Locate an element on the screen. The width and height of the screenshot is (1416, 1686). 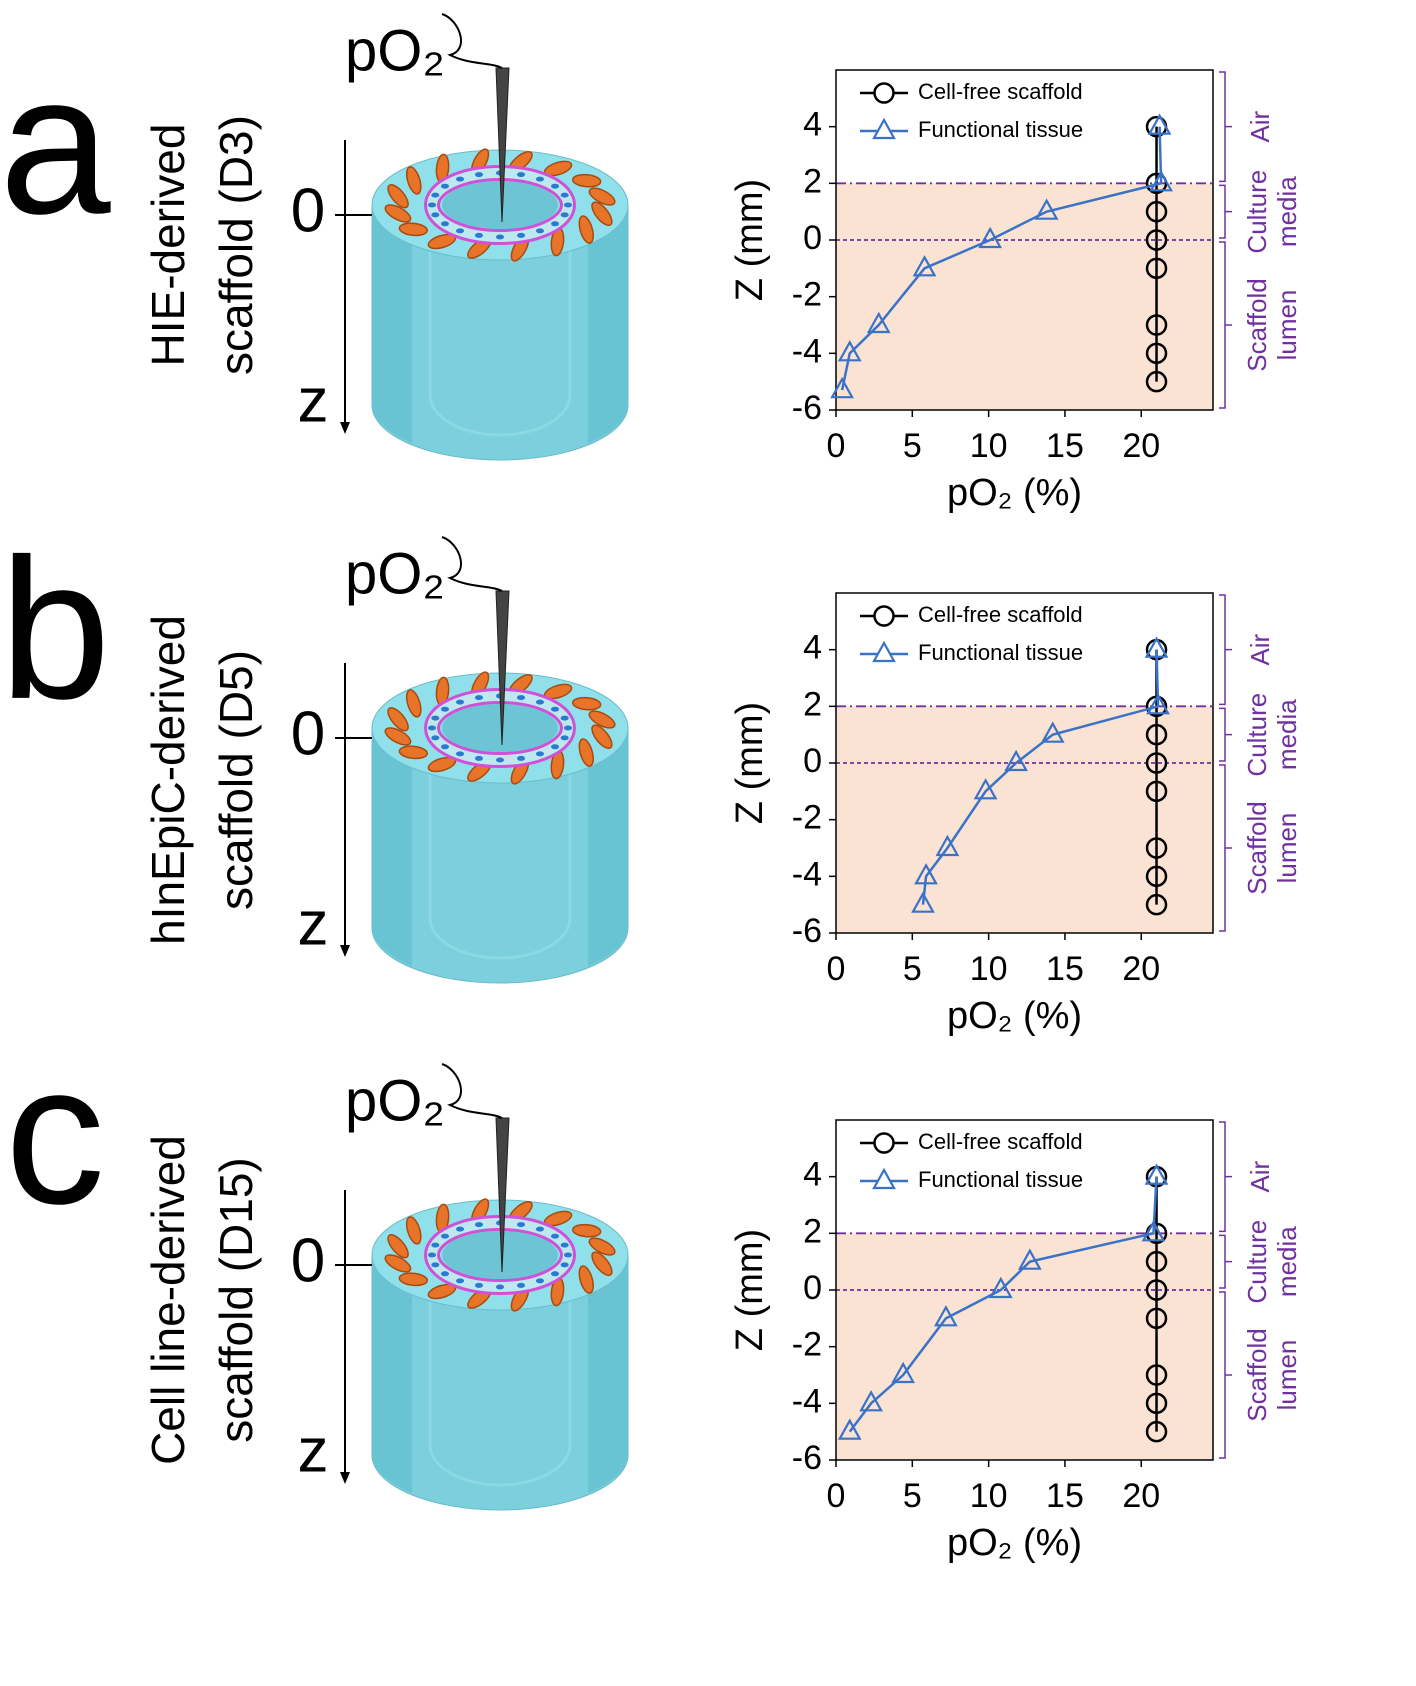
y-tick-label: 0 is located at coordinates (812, 1288).